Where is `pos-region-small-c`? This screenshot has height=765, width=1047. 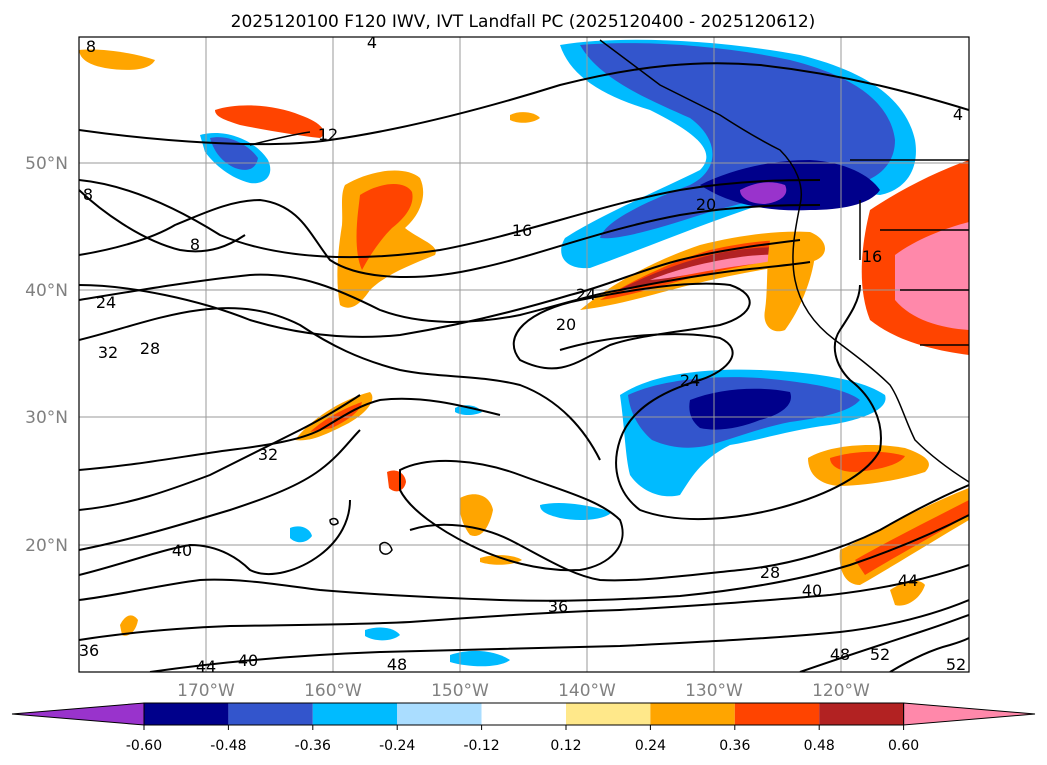
pos-region-small-c is located at coordinates (907, 593).